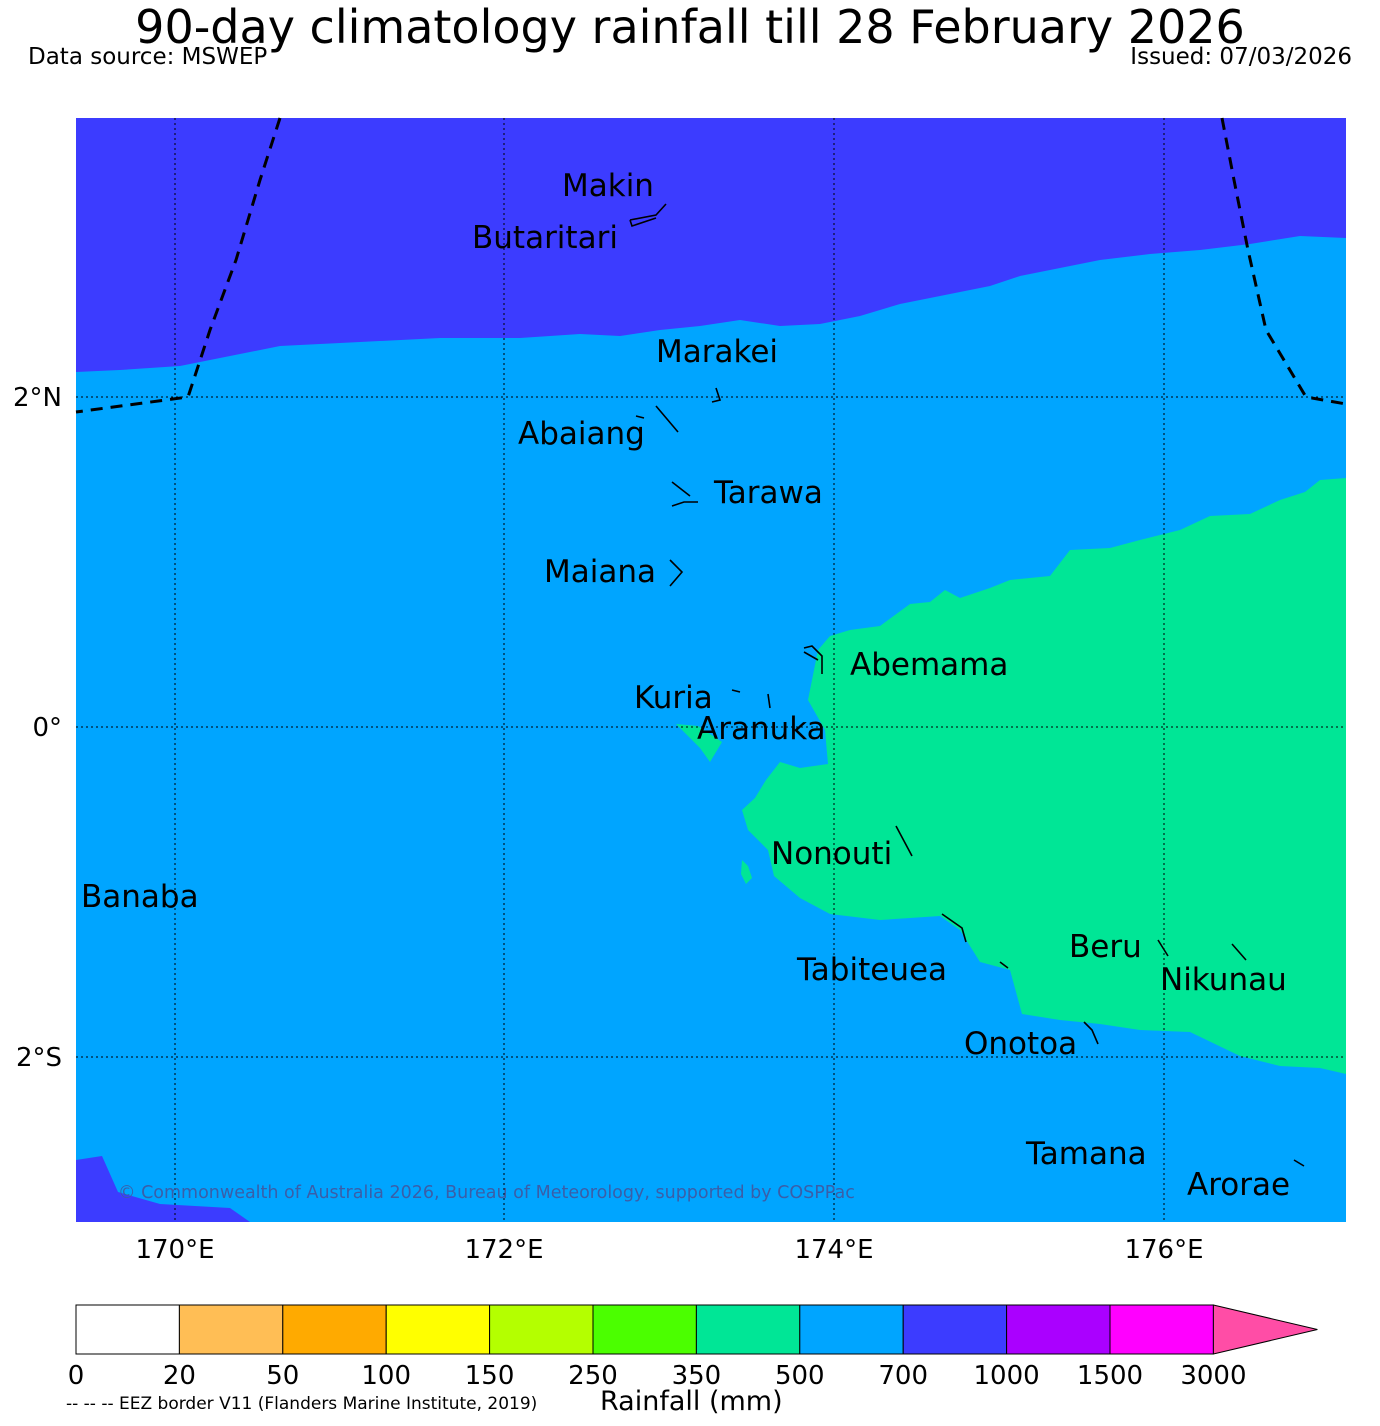 The image size is (1380, 1426). I want to click on colorbar, so click(696, 1329).